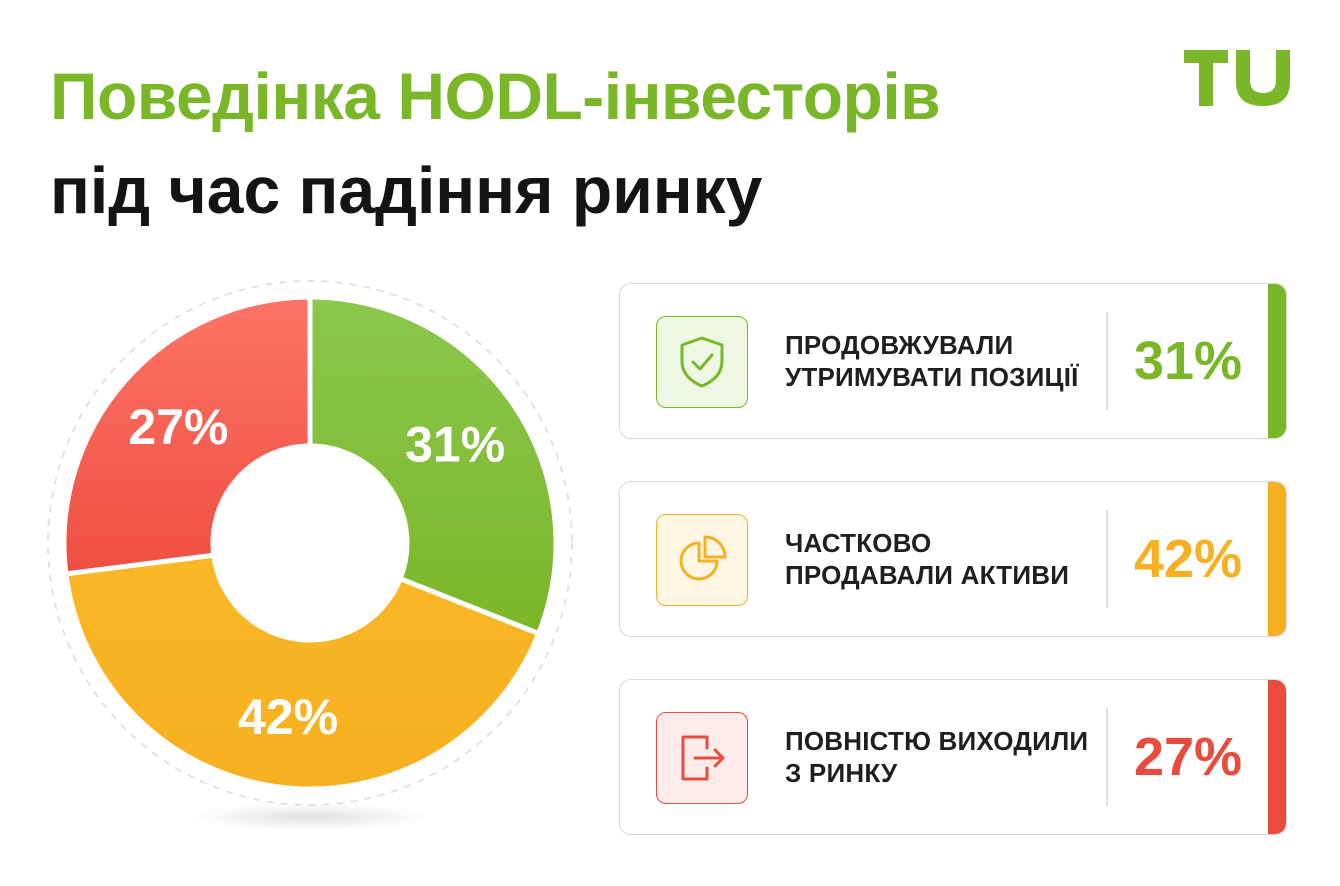 The height and width of the screenshot is (886, 1340). I want to click on tu-logo, so click(1238, 81).